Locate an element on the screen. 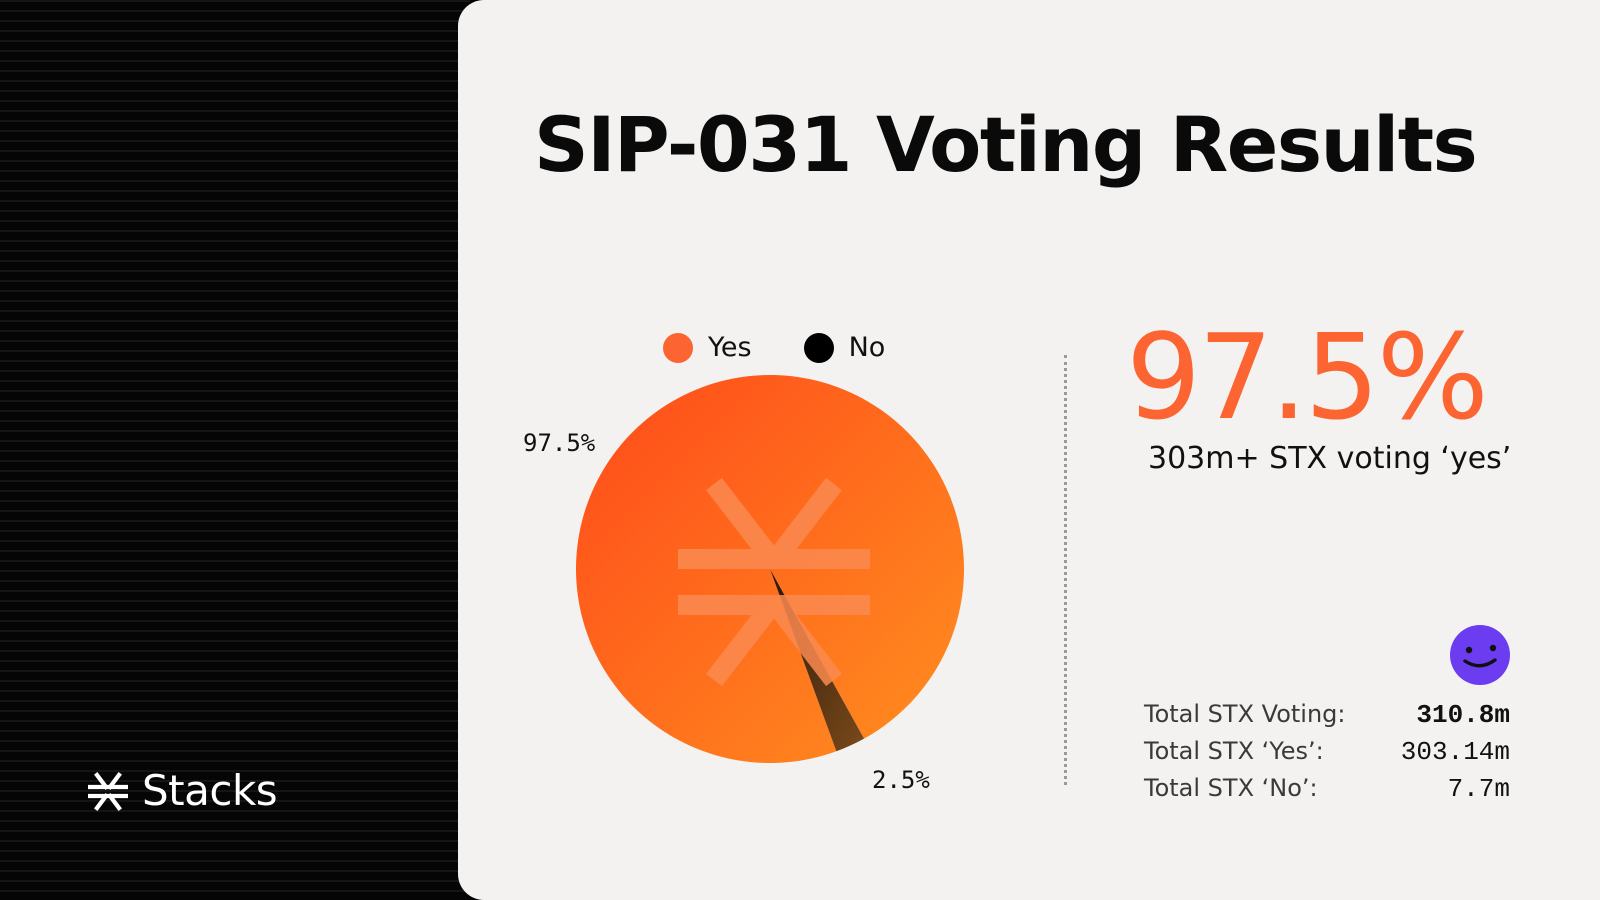 The height and width of the screenshot is (900, 1600). stat-value: 310.8m is located at coordinates (1463, 715).